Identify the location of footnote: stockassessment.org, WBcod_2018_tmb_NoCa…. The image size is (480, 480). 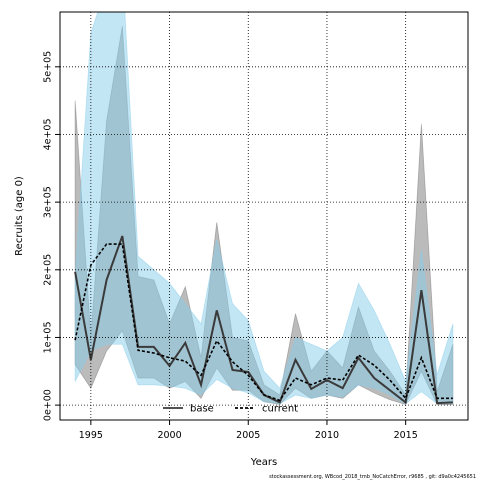
(372, 477).